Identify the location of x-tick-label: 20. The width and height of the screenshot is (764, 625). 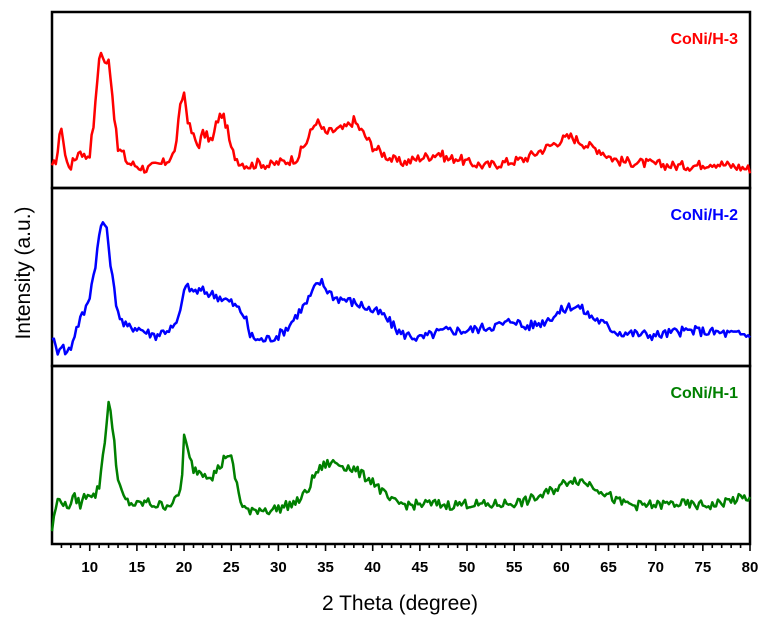
(184, 567).